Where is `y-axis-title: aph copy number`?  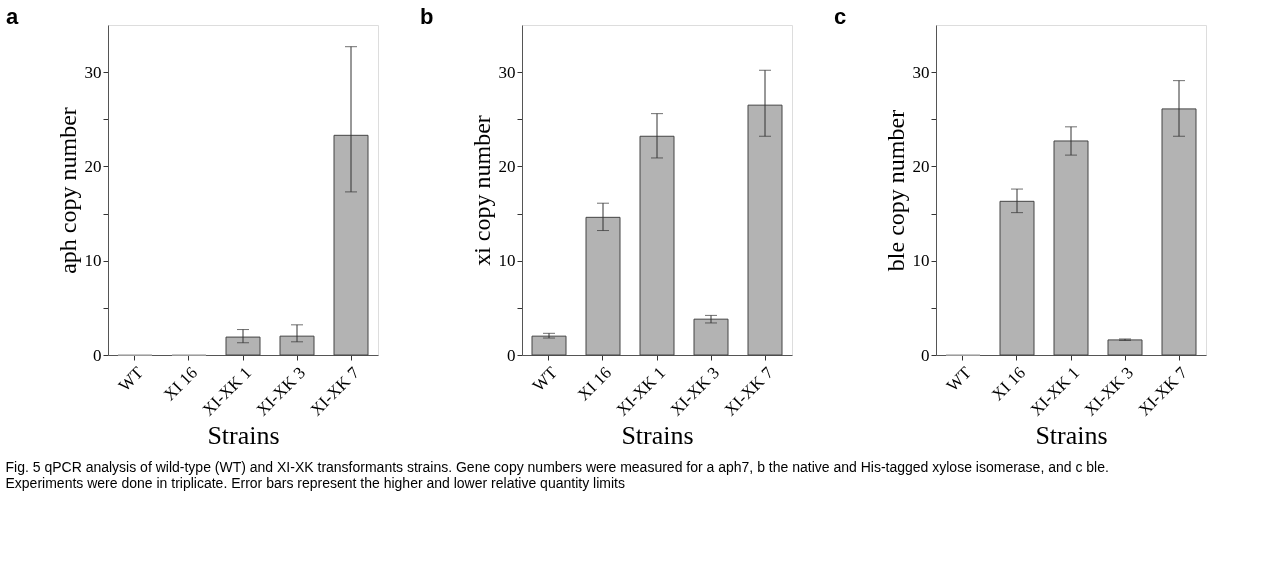 y-axis-title: aph copy number is located at coordinates (67, 190).